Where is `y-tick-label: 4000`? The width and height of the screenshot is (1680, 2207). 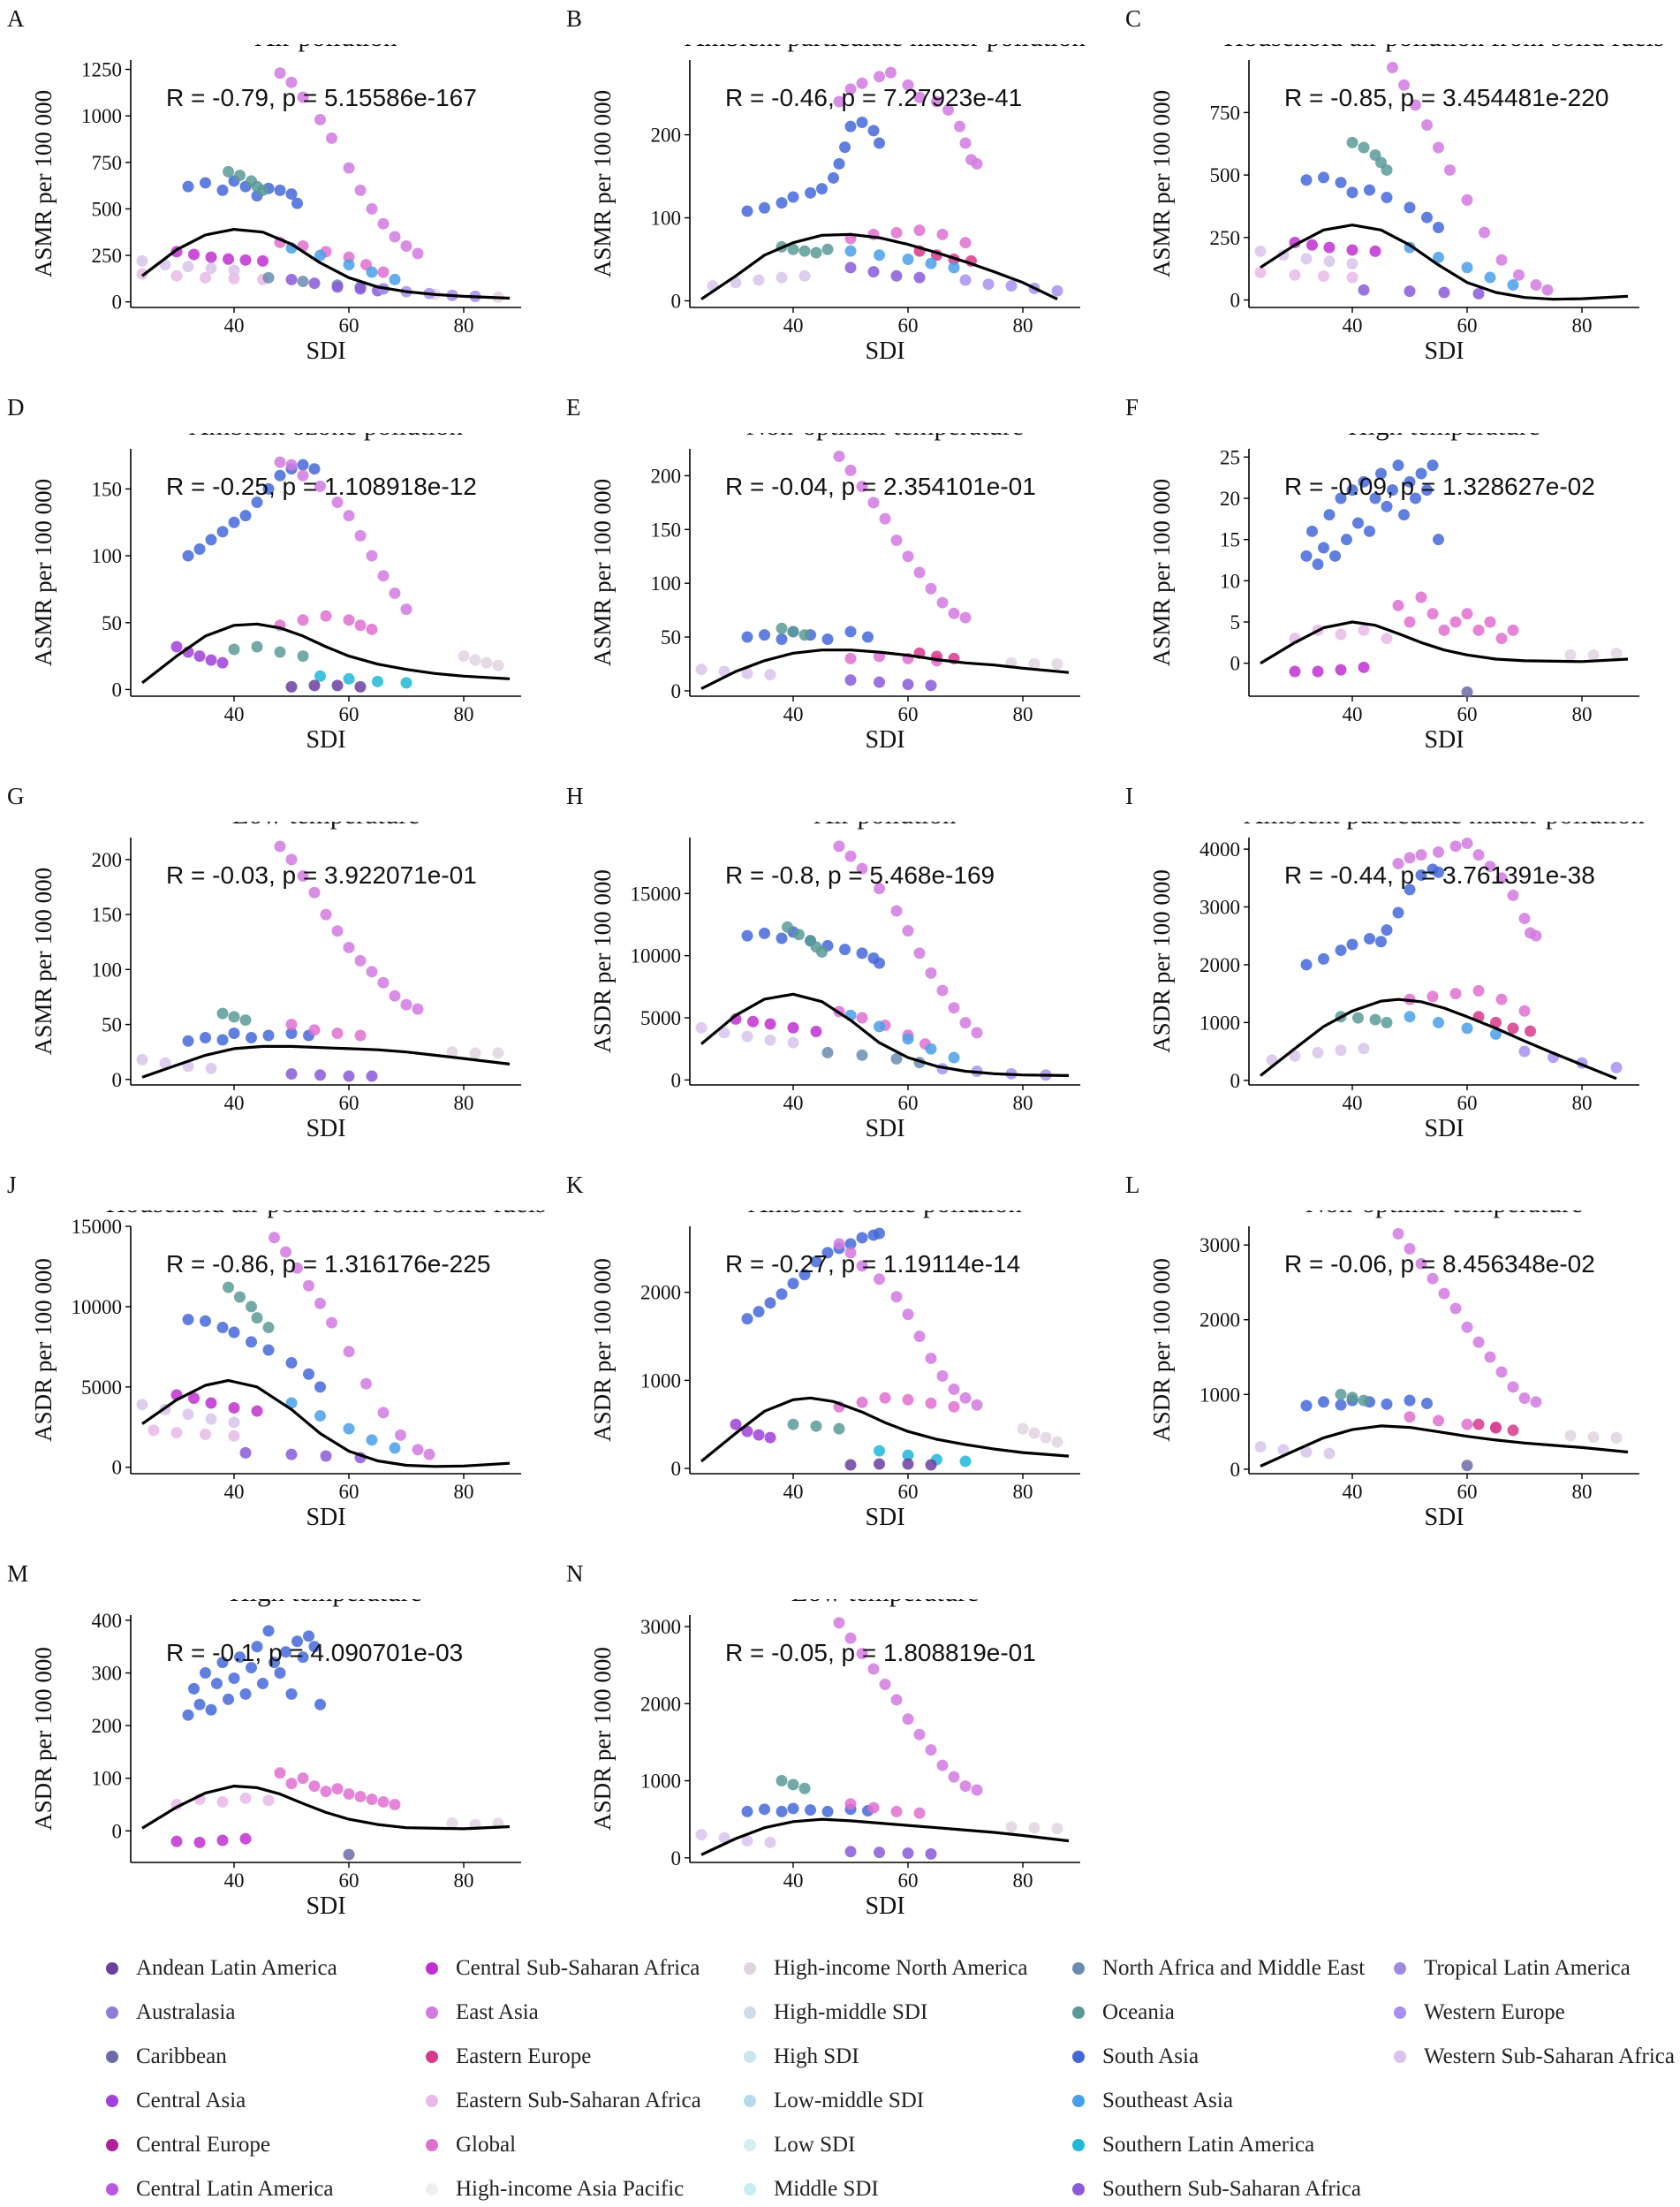 y-tick-label: 4000 is located at coordinates (1219, 849).